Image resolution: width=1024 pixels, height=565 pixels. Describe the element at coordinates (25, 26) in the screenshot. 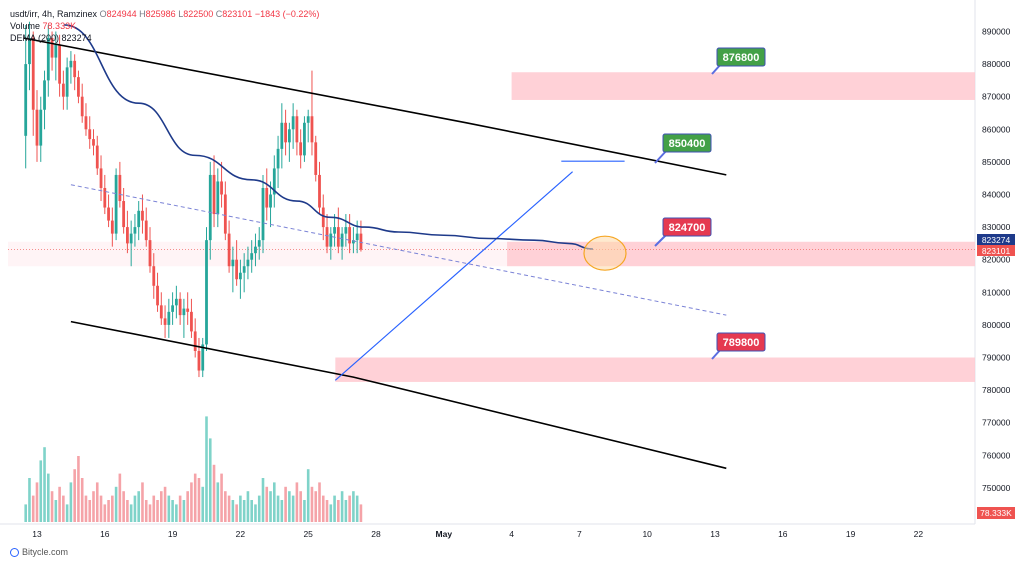

I see `volume-label: Volume` at that location.